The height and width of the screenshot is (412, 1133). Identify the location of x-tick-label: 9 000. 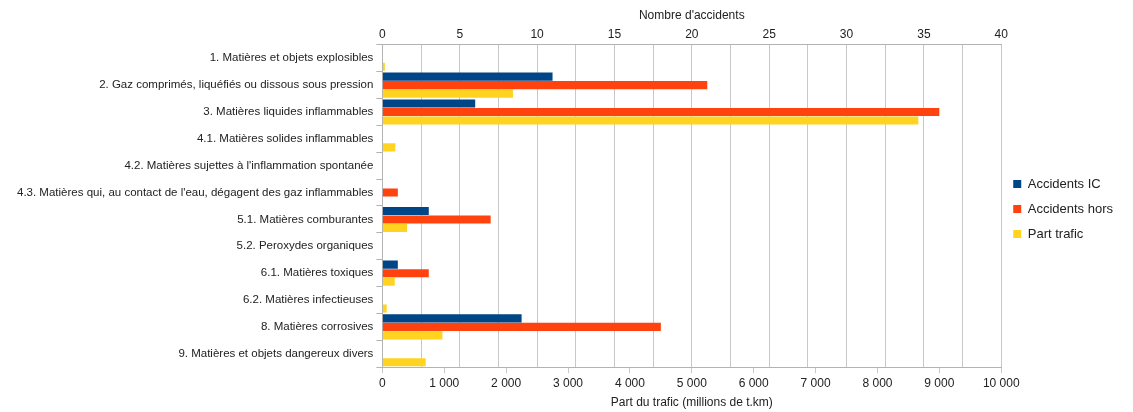
(939, 382).